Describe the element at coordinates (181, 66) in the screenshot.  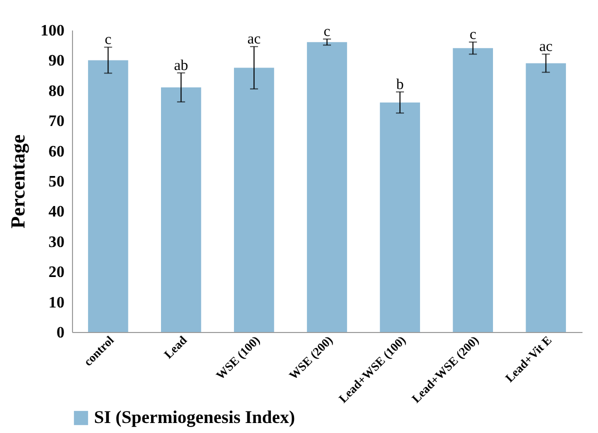
I see `annotation: ab` at that location.